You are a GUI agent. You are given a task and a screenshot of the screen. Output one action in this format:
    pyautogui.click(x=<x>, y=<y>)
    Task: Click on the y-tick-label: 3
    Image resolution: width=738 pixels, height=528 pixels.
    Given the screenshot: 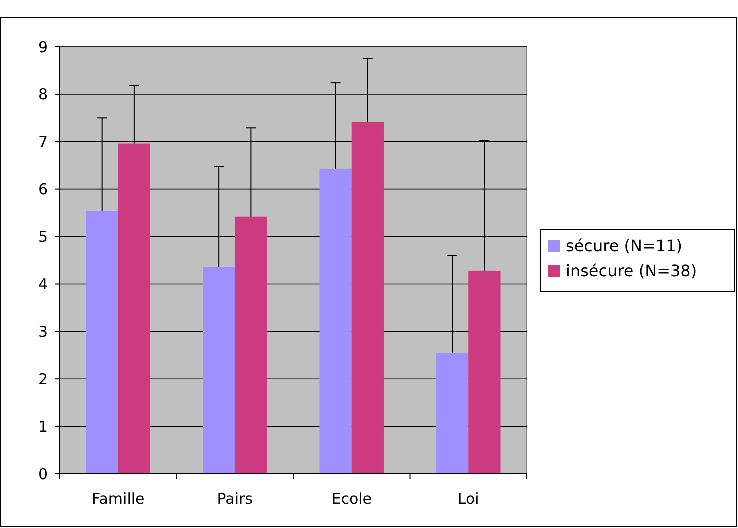 What is the action you would take?
    pyautogui.click(x=43, y=331)
    